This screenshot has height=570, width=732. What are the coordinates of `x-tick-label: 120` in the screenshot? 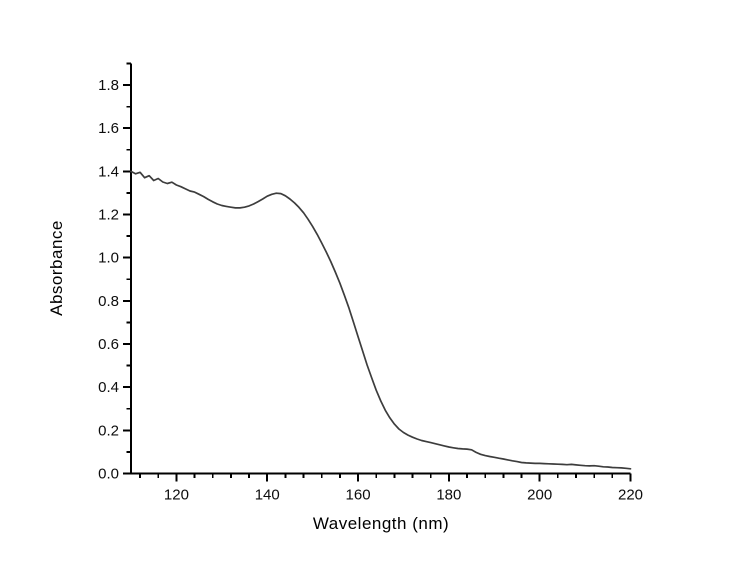 It's located at (176, 495).